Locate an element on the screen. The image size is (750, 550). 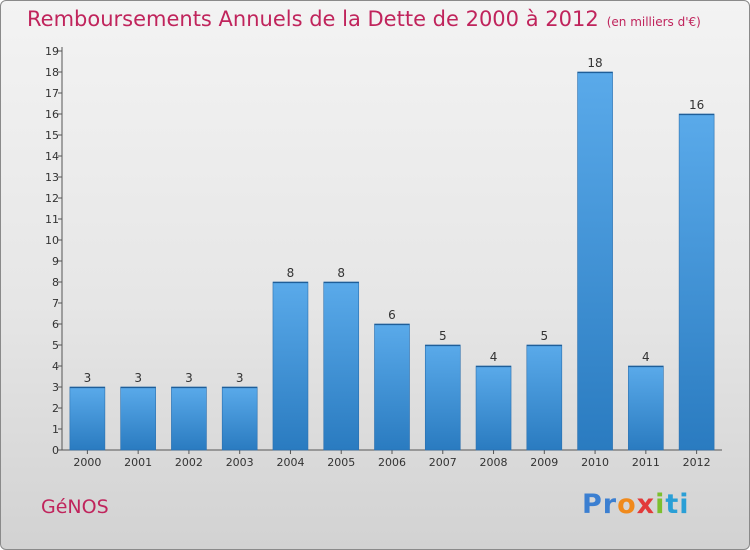
y-tick-label: 10 is located at coordinates (52, 240).